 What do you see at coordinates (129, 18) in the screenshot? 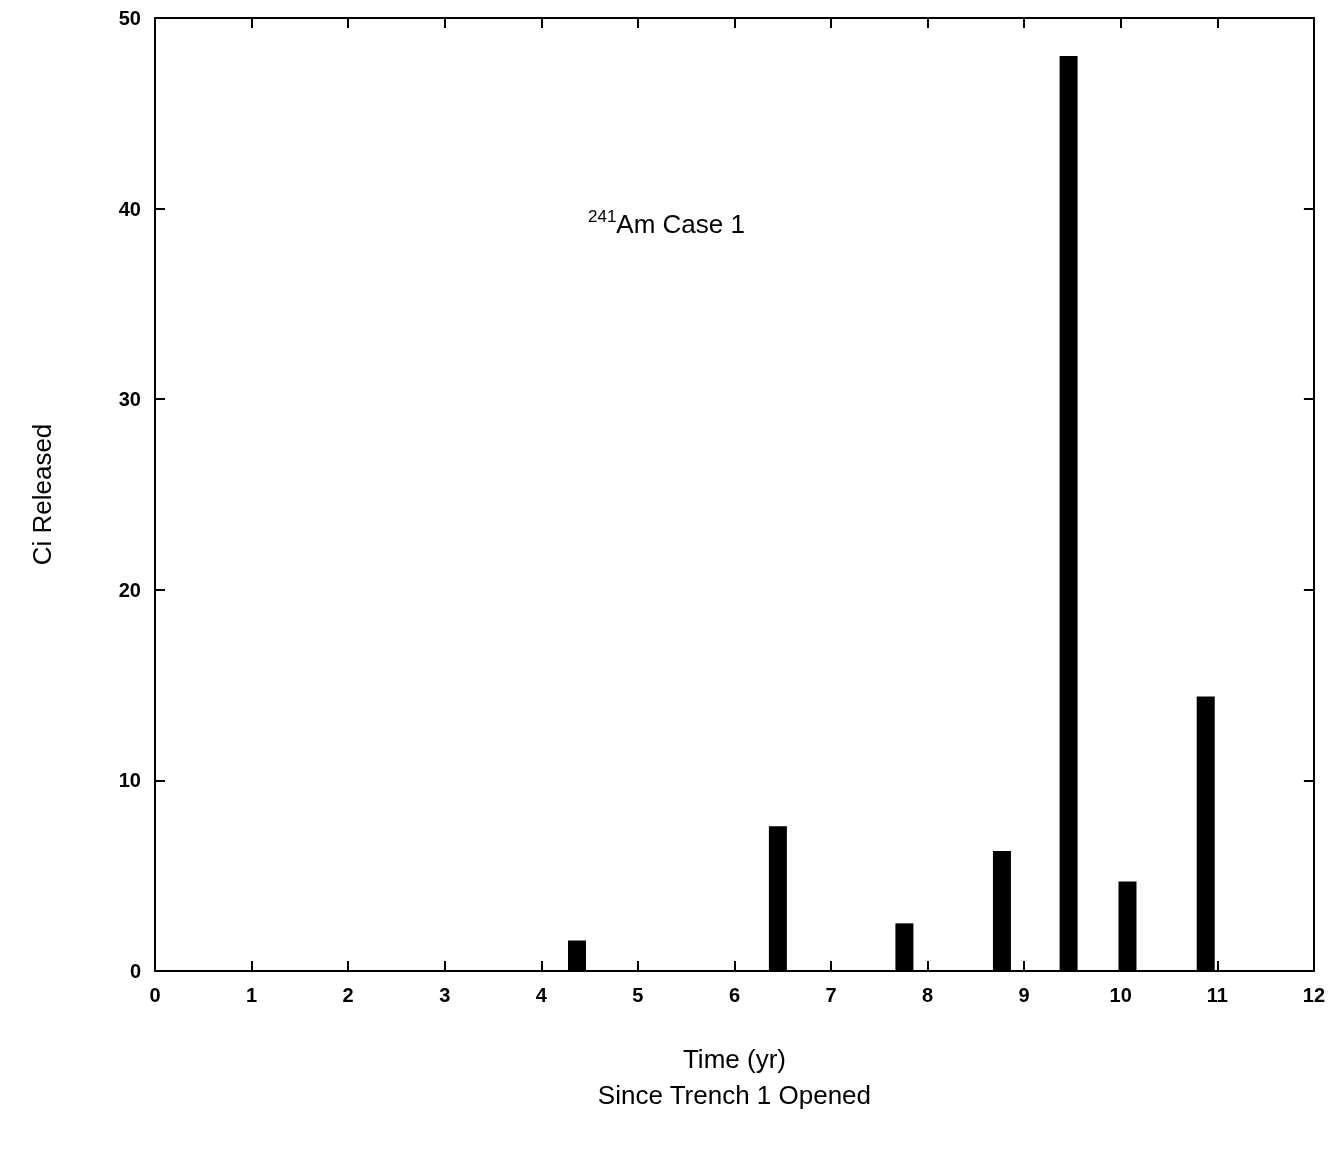
I see `y-tick-label: 50` at bounding box center [129, 18].